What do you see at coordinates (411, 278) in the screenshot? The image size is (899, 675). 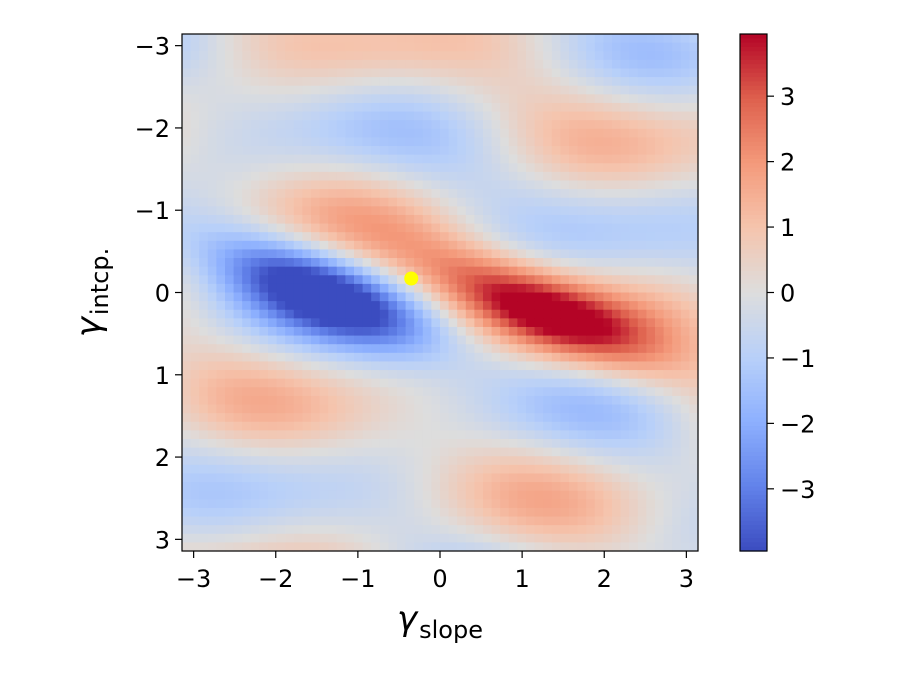 I see `optimum-marker` at bounding box center [411, 278].